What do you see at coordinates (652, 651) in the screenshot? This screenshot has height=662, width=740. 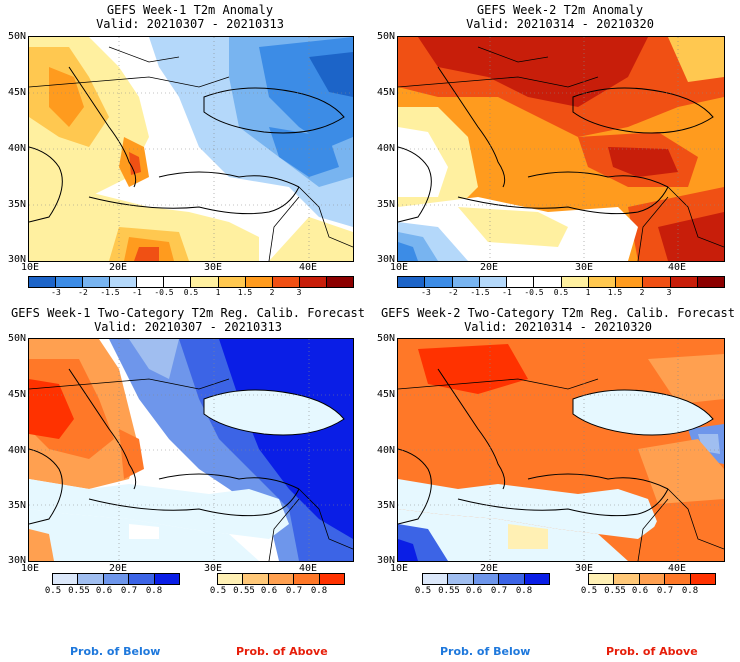 I see `prob-above-legend: Prob. of Above` at bounding box center [652, 651].